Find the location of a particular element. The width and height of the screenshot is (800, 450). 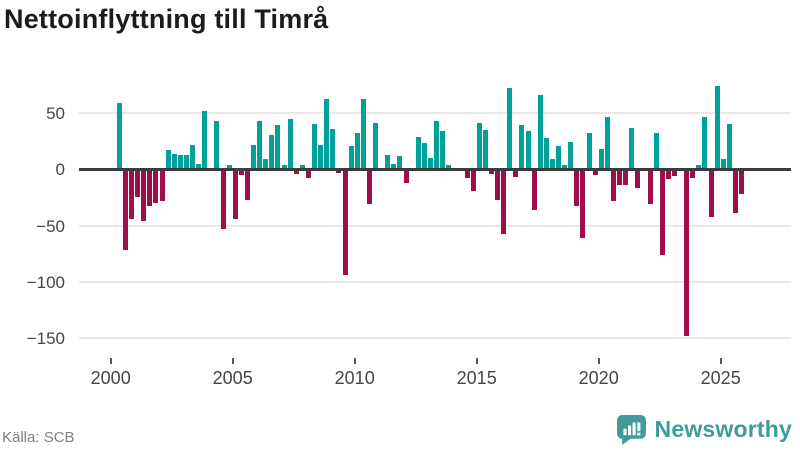

y-tick-label: 50 is located at coordinates (55, 113).